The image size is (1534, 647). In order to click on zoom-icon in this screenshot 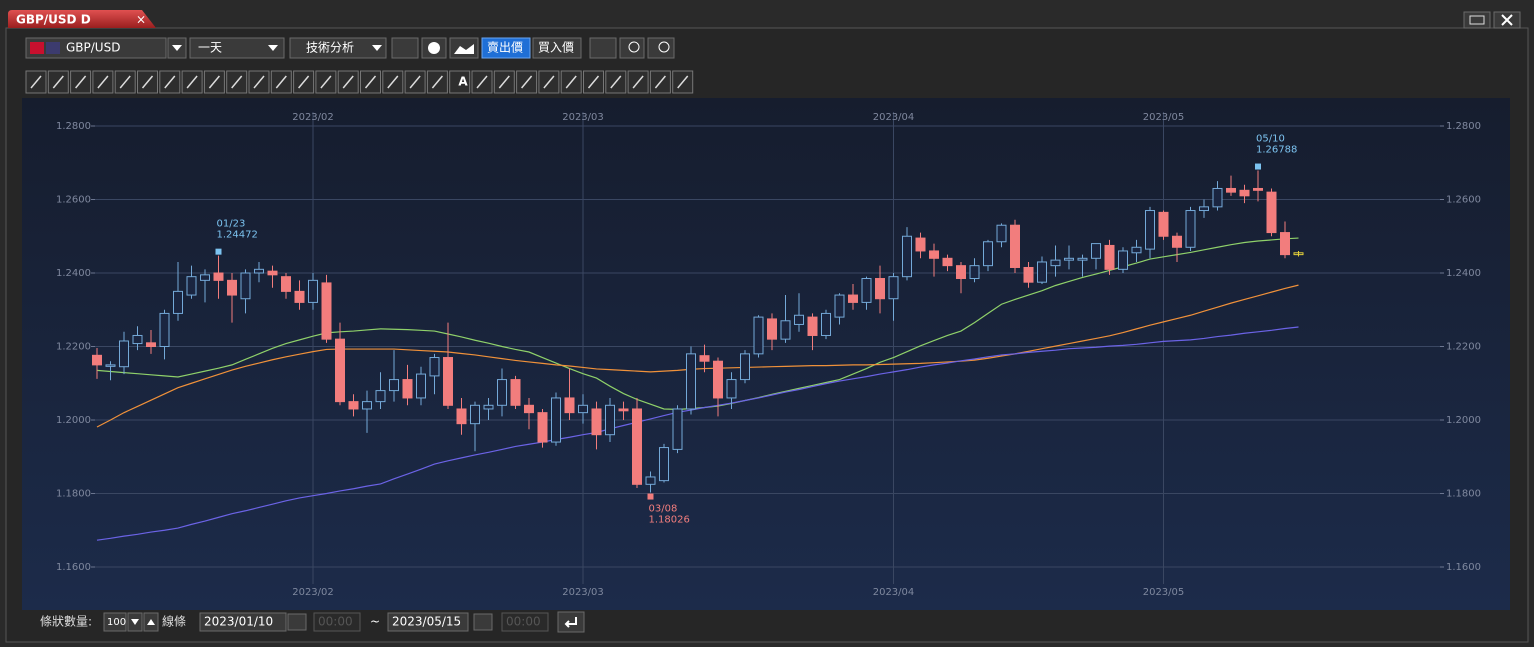, I will do `click(634, 47)`.